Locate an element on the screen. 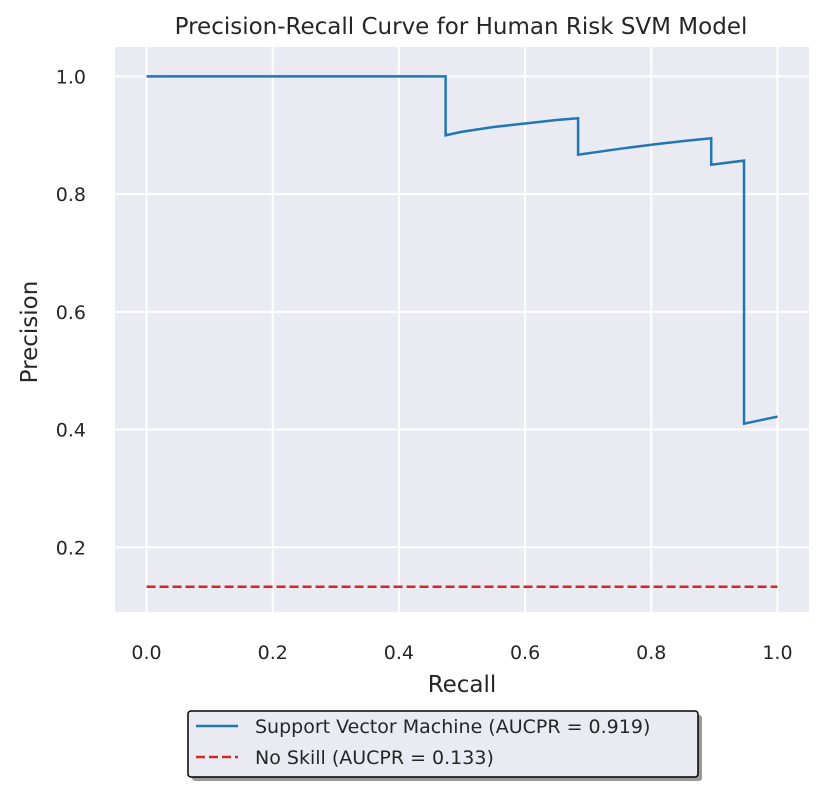  y-tick-label: 0.8 is located at coordinates (71, 195).